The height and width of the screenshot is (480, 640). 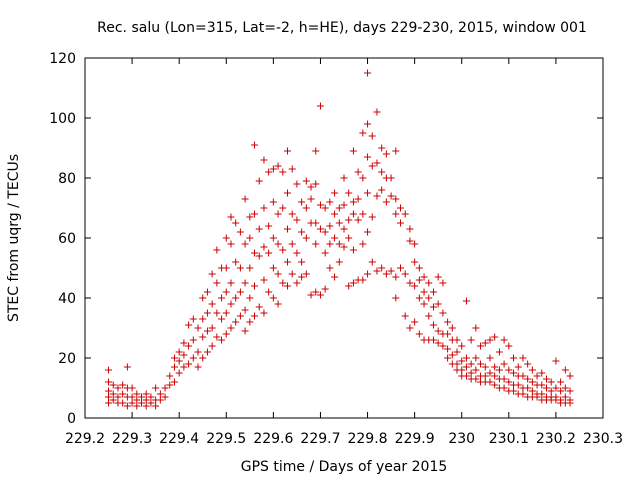 I want to click on y-tick-label: 80, so click(x=67, y=179).